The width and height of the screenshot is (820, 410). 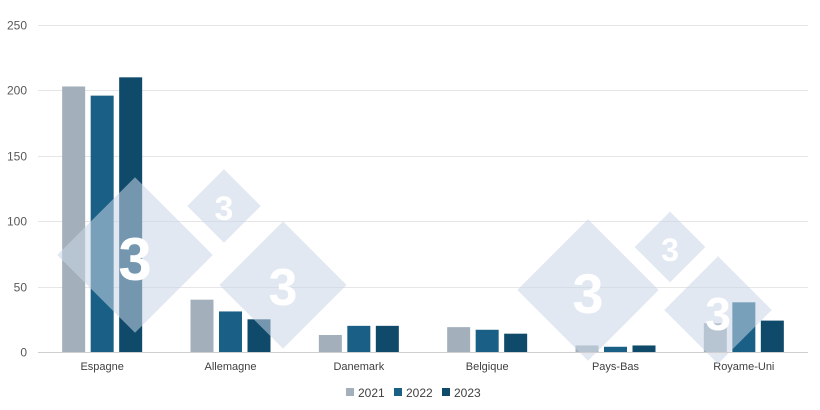 What do you see at coordinates (231, 367) in the screenshot?
I see `x-category-label: Allemagne` at bounding box center [231, 367].